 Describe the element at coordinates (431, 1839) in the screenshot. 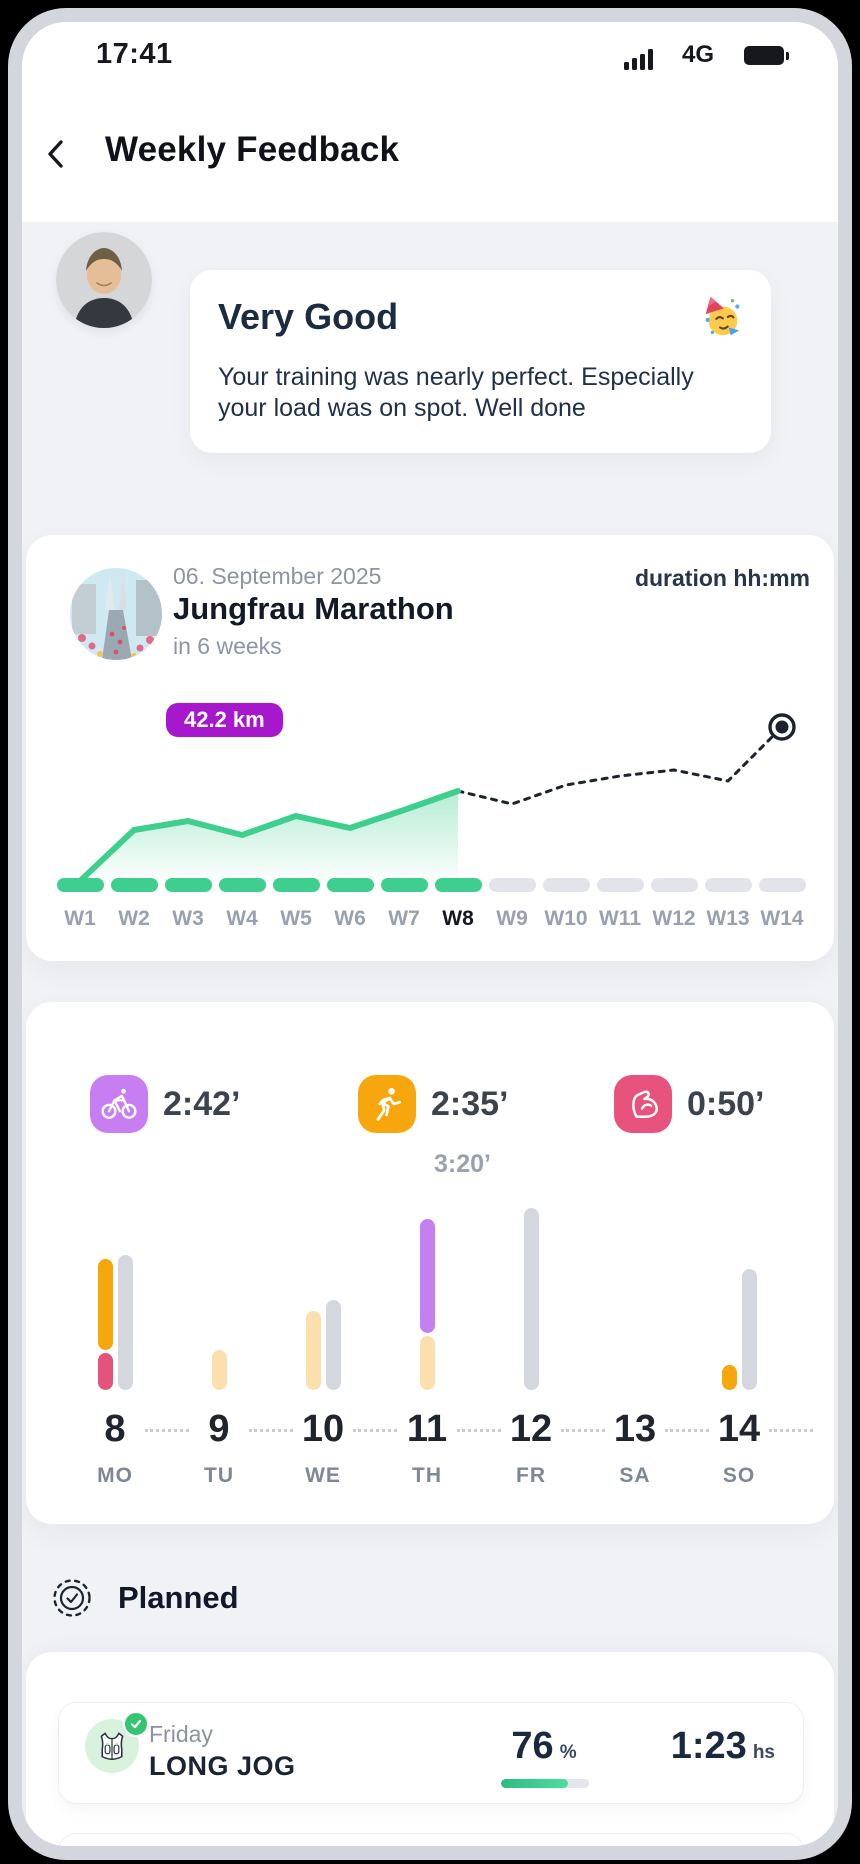

I see `next-workout-row-partial` at that location.